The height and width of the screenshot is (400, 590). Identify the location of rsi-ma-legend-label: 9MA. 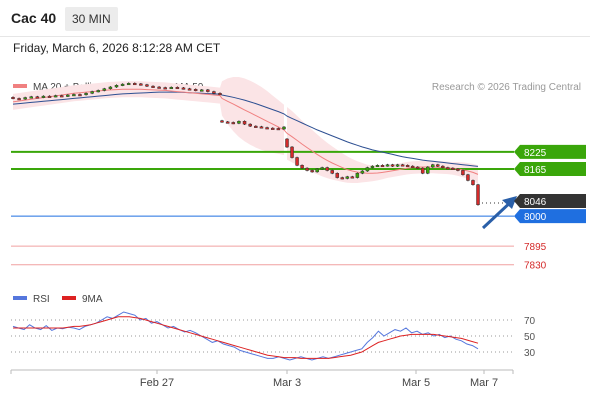
(92, 299).